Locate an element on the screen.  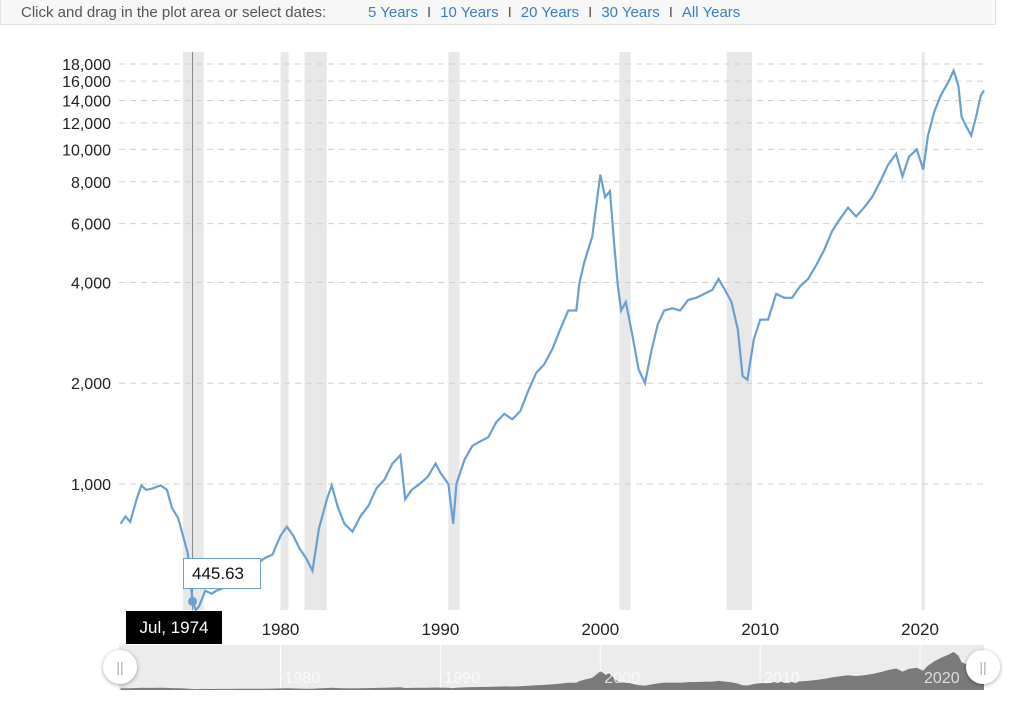
y-tick-label: 1,000 is located at coordinates (91, 485).